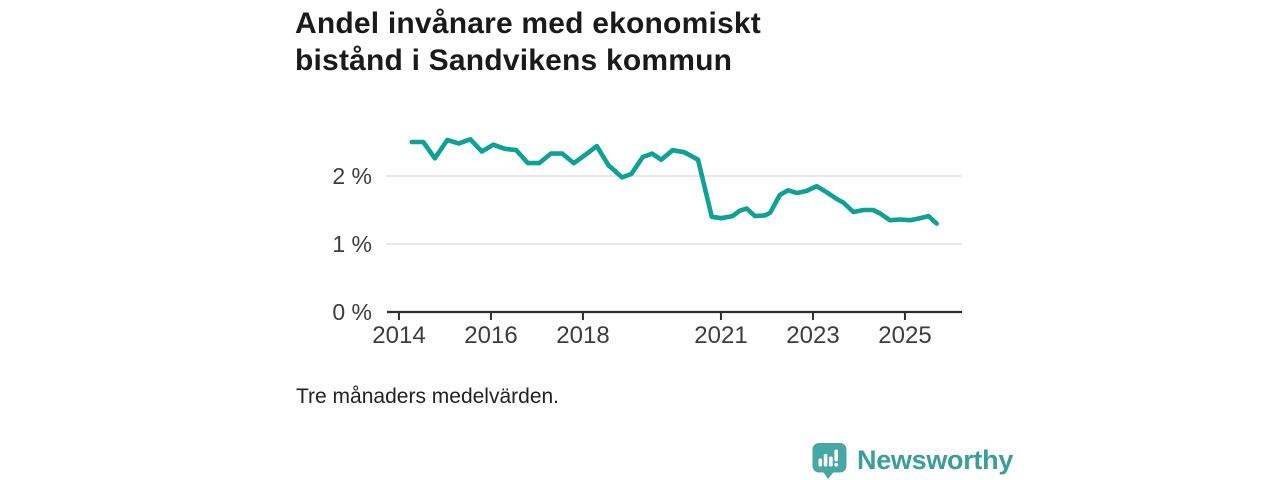 Image resolution: width=1280 pixels, height=480 pixels. What do you see at coordinates (491, 335) in the screenshot?
I see `x-axis-label-2016: 2016` at bounding box center [491, 335].